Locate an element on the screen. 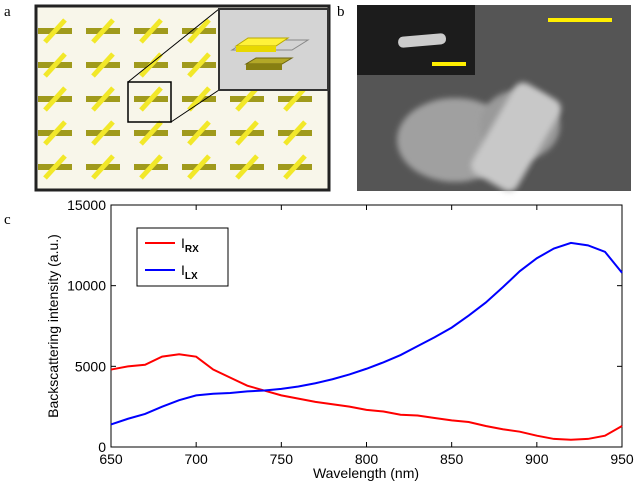 The height and width of the screenshot is (489, 640). x-tick-label: 700 is located at coordinates (196, 459).